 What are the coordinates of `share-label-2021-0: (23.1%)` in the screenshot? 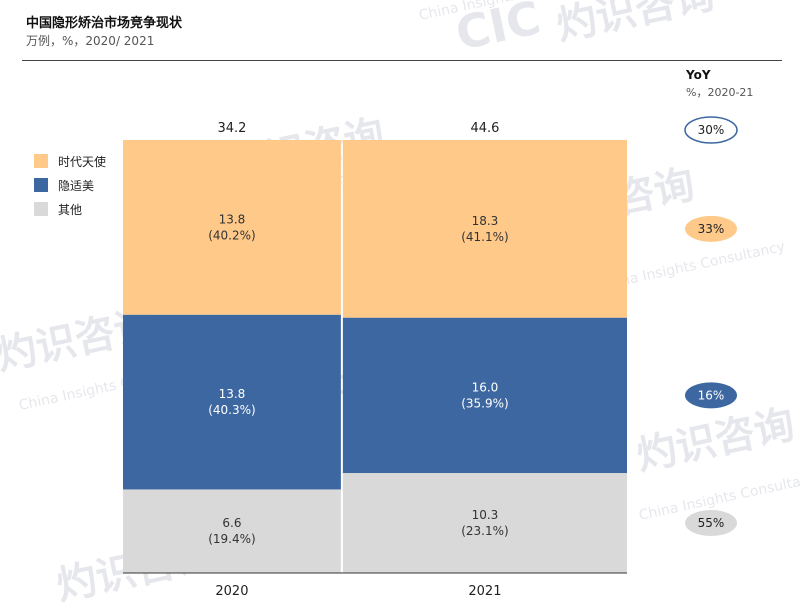 It's located at (484, 531).